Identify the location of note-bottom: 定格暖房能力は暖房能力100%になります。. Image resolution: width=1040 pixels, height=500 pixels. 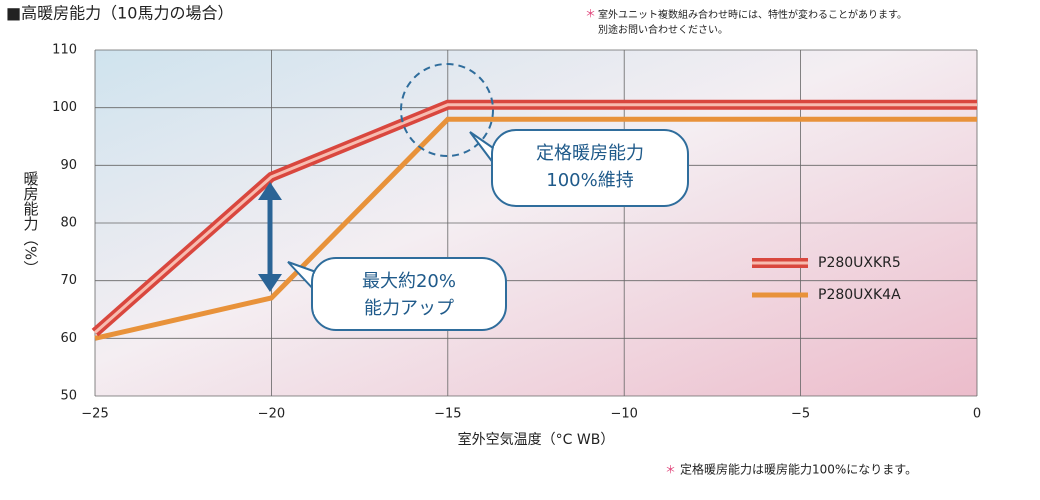
(798, 469).